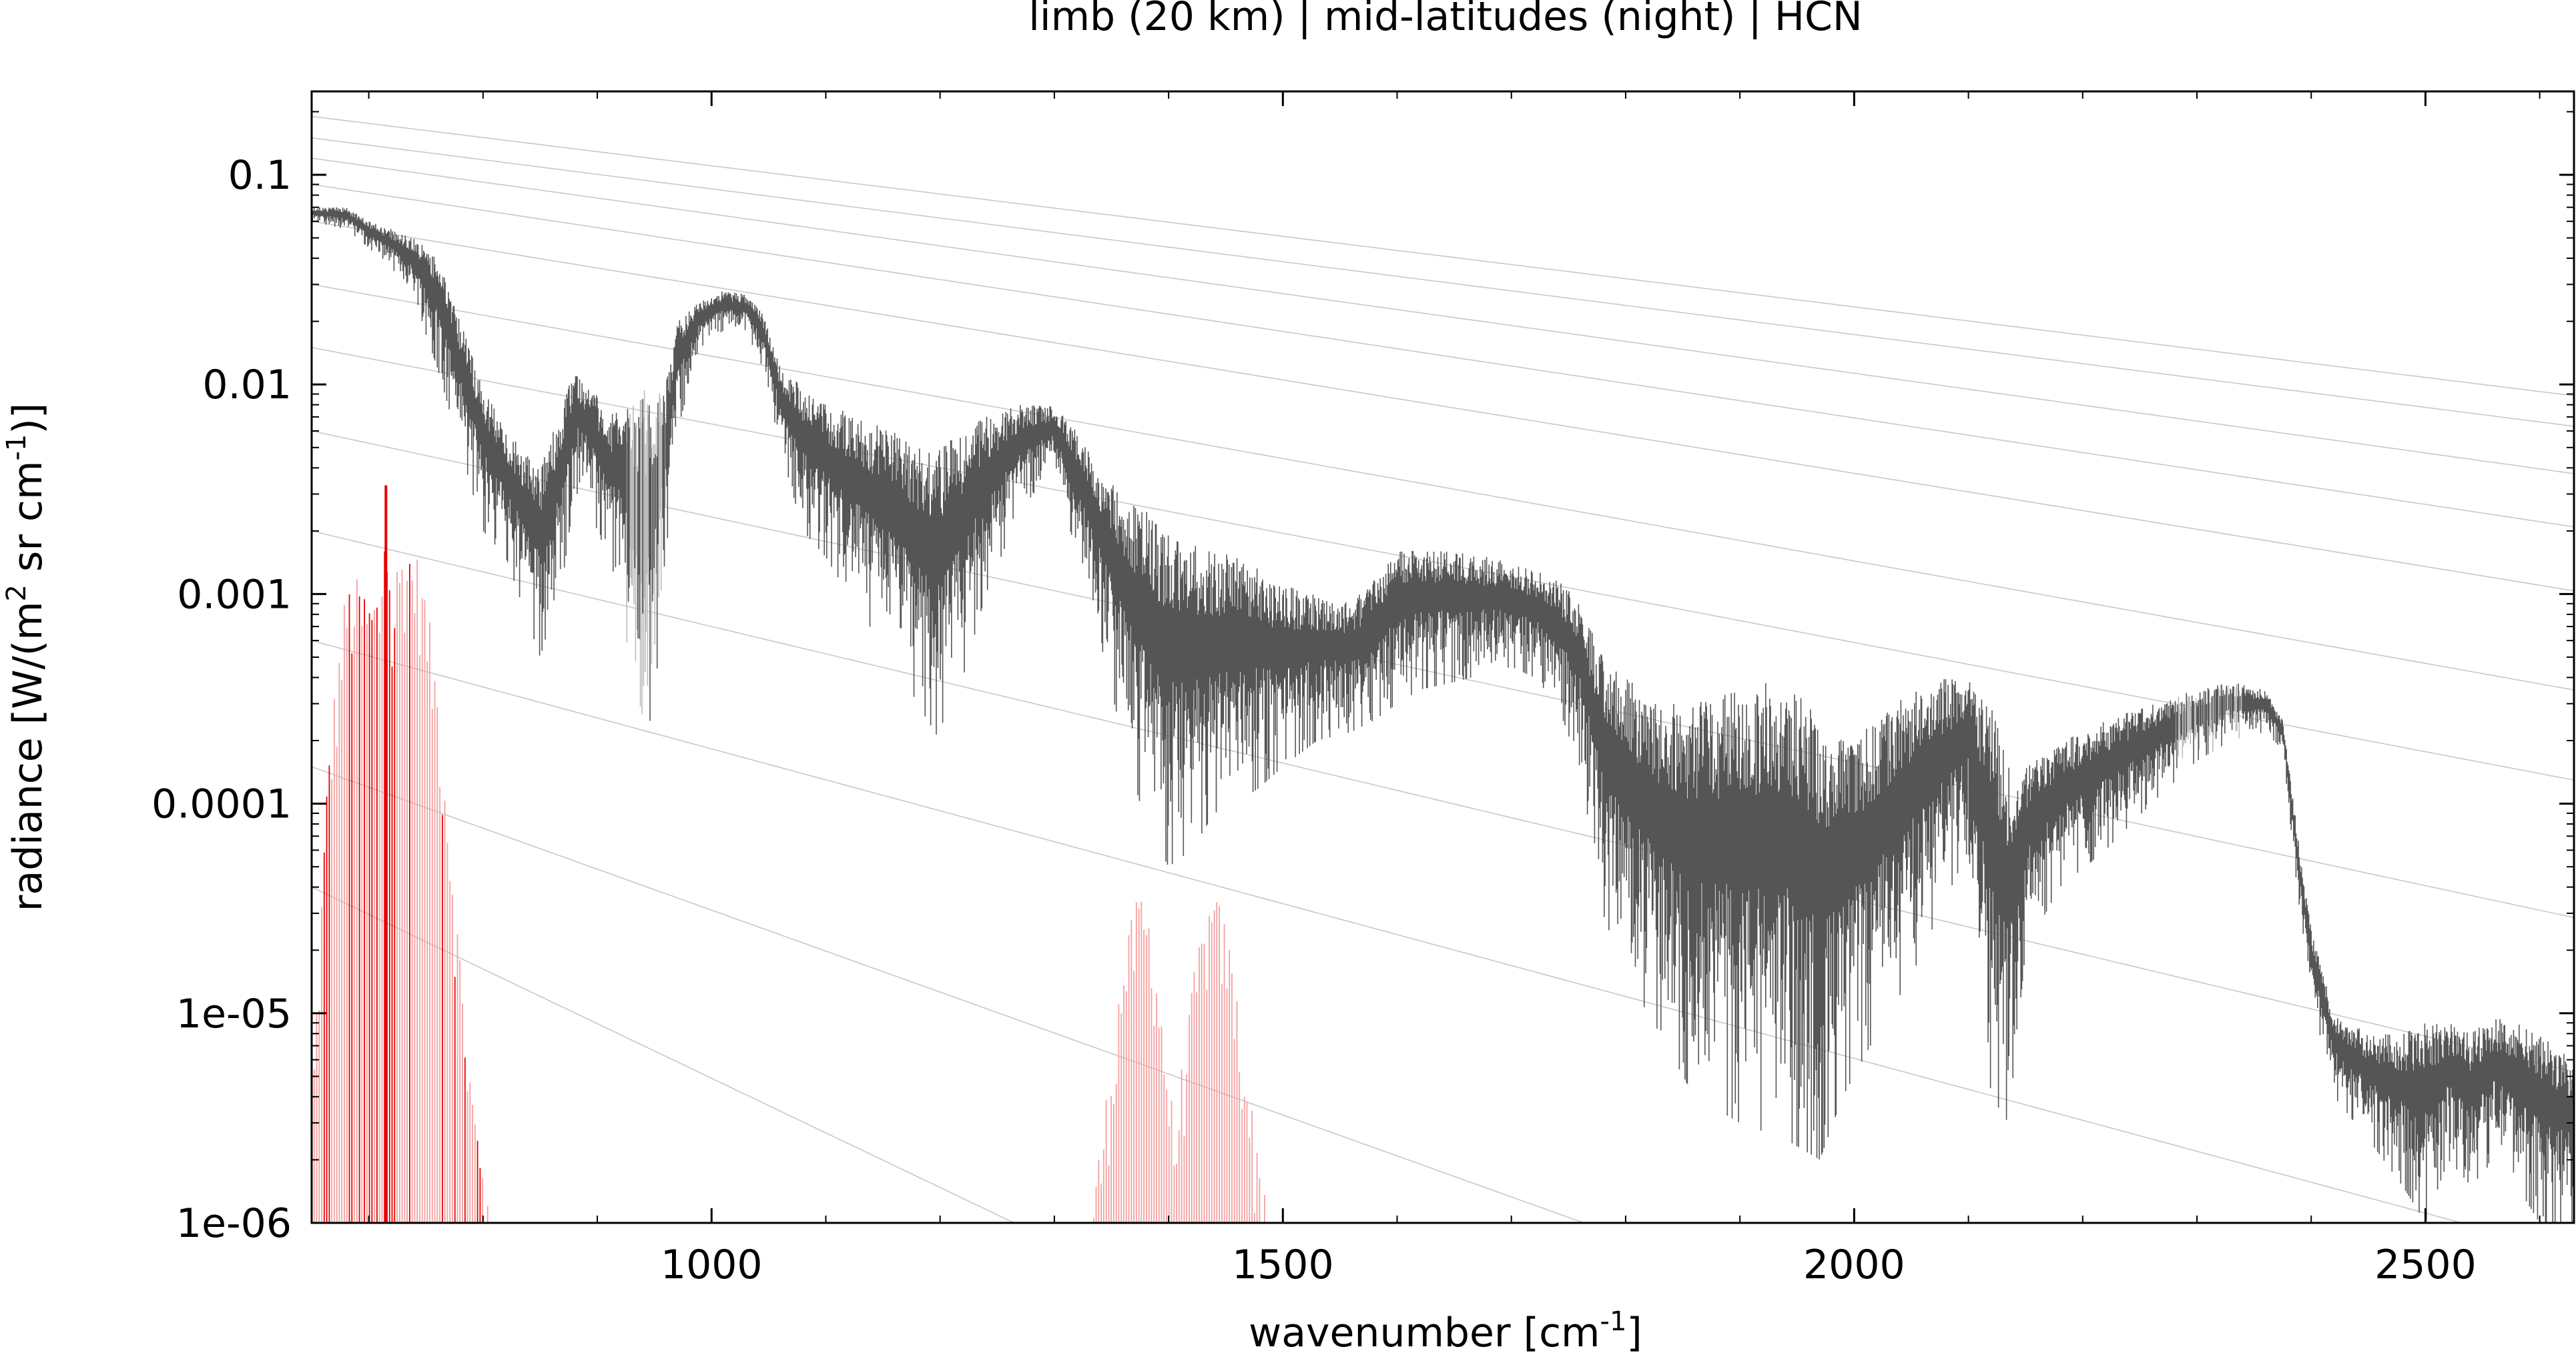  What do you see at coordinates (1283, 1265) in the screenshot?
I see `x-tick-label: 1500` at bounding box center [1283, 1265].